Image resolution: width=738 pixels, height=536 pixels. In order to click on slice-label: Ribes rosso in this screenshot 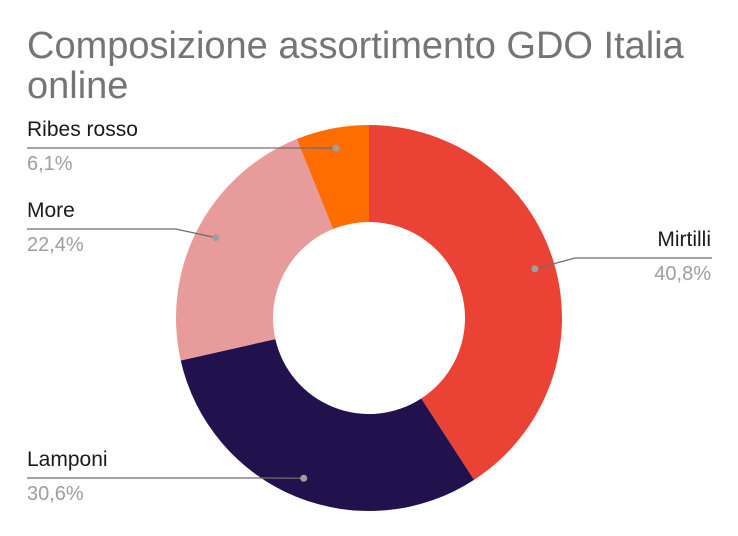, I will do `click(82, 129)`.